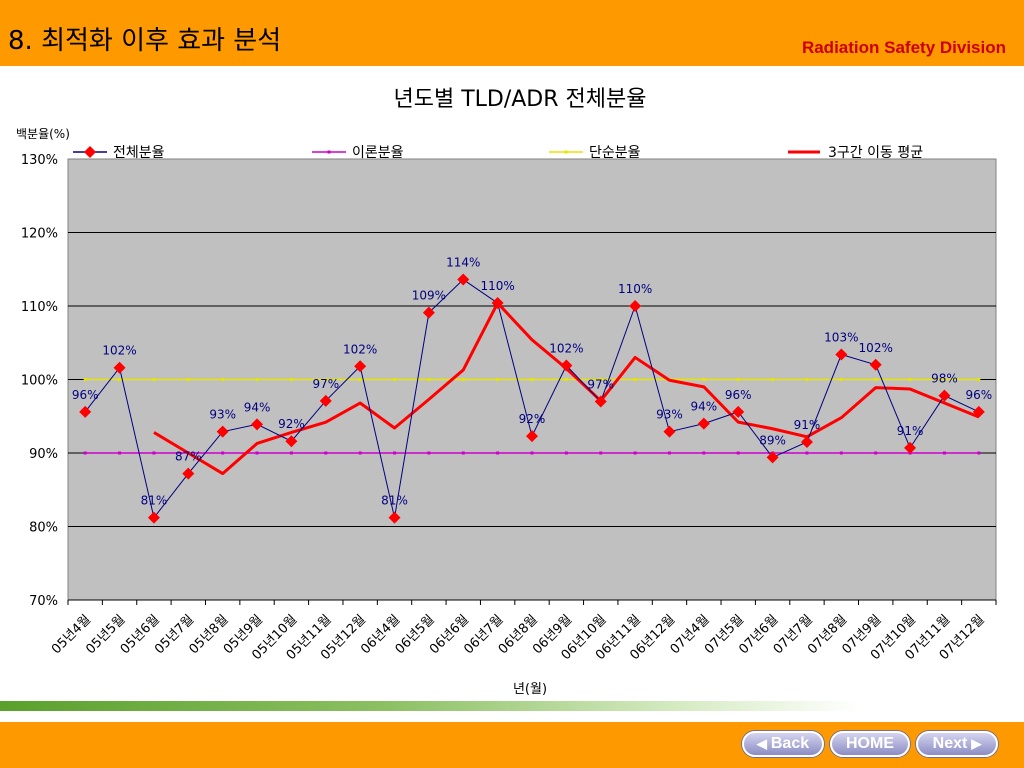  Describe the element at coordinates (39, 307) in the screenshot. I see `y-tick-label: 110%` at that location.